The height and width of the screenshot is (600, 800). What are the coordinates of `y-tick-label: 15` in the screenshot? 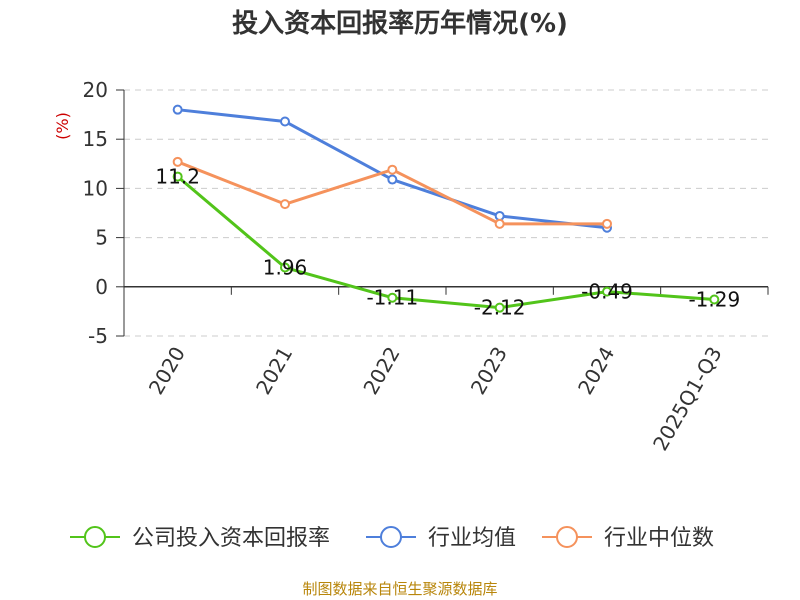 It's located at (95, 139).